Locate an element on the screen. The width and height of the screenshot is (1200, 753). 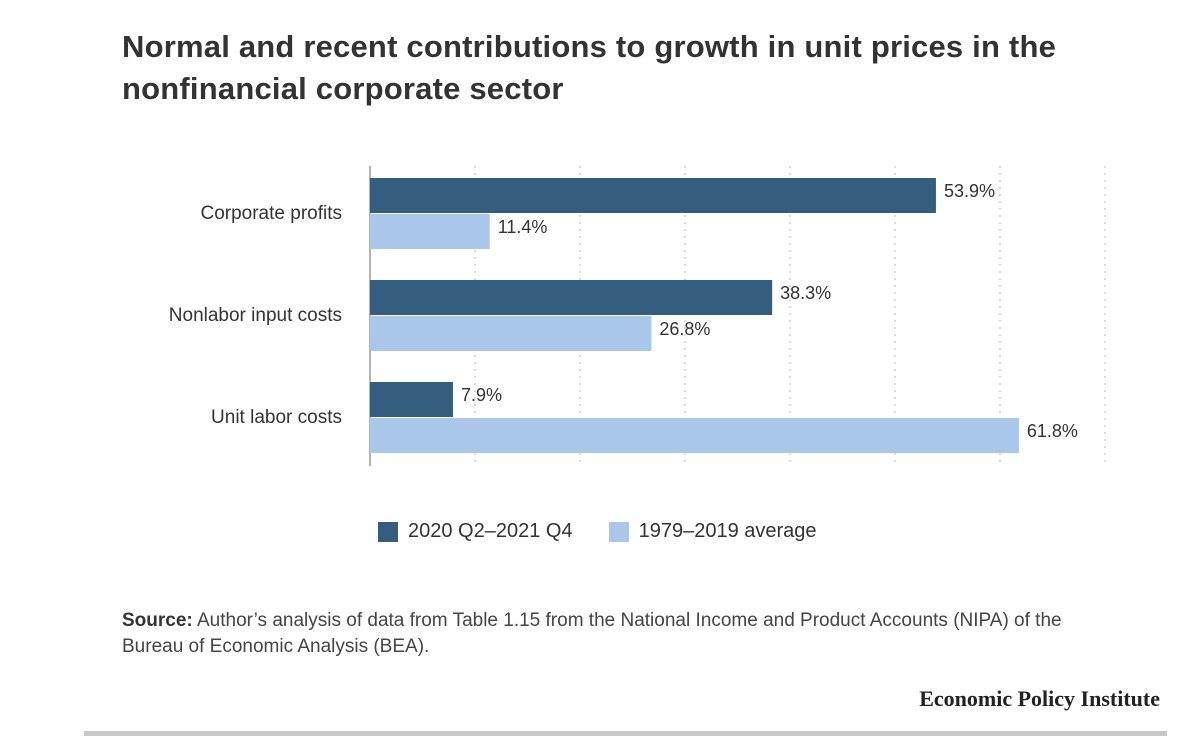
data-label: 26.8% is located at coordinates (684, 329).